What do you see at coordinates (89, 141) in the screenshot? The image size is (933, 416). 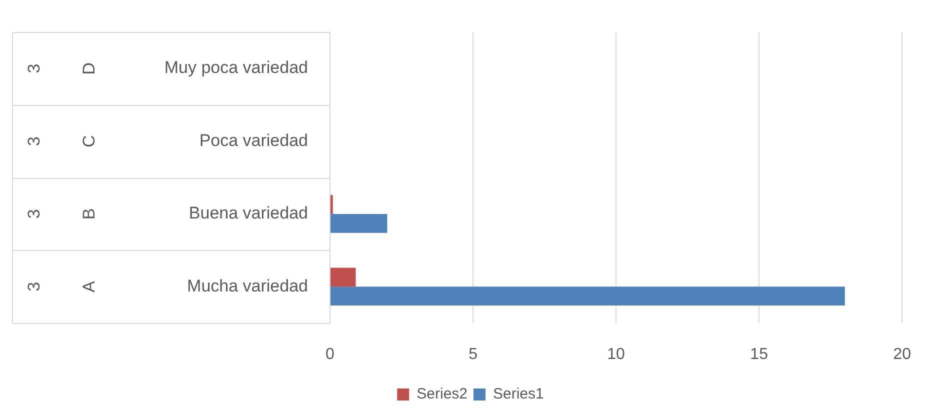 I see `text: C` at bounding box center [89, 141].